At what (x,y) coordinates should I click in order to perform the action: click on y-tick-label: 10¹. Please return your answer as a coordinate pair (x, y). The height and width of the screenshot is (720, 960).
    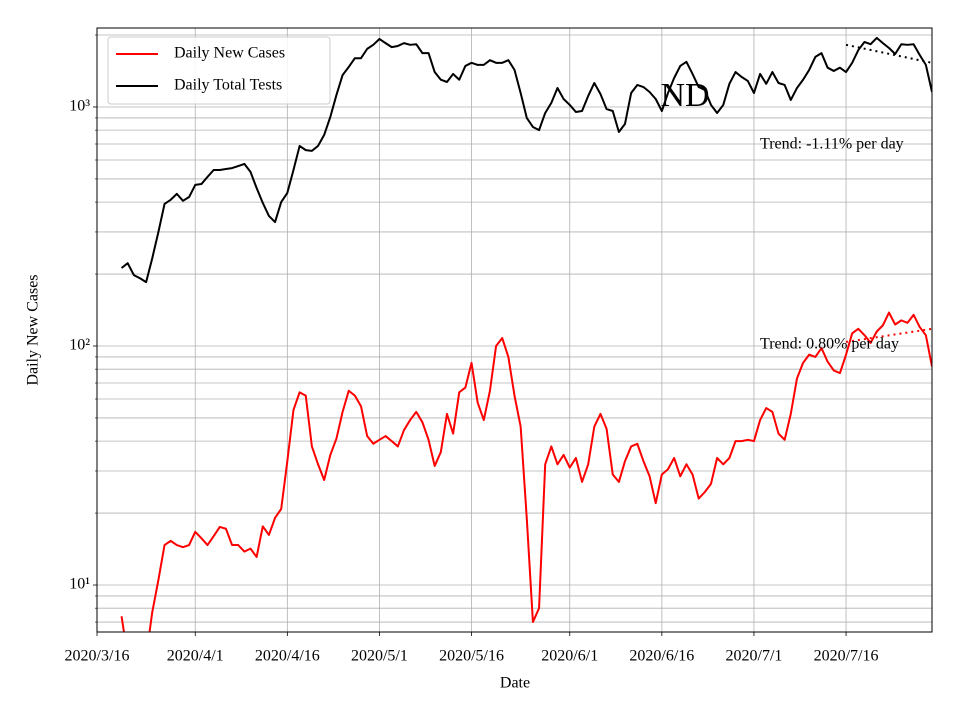
    Looking at the image, I should click on (79, 584).